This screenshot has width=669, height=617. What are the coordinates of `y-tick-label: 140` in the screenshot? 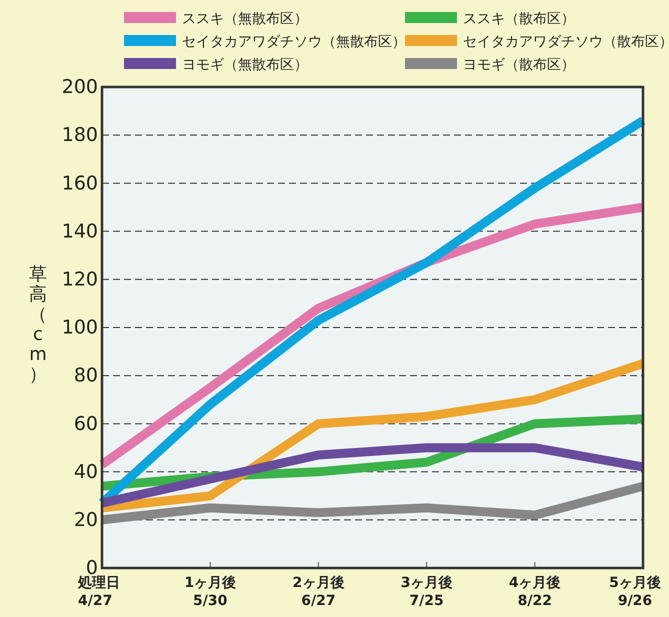 It's located at (80, 231).